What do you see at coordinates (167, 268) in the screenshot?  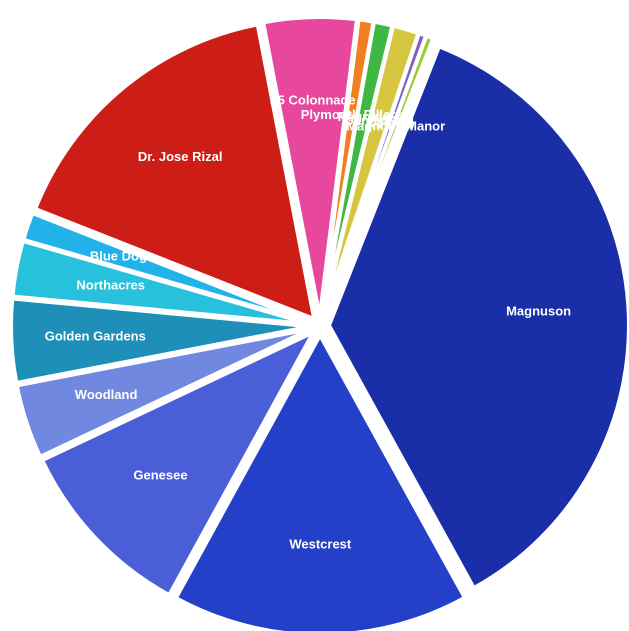 I see `pie-slice-blue-dog` at bounding box center [167, 268].